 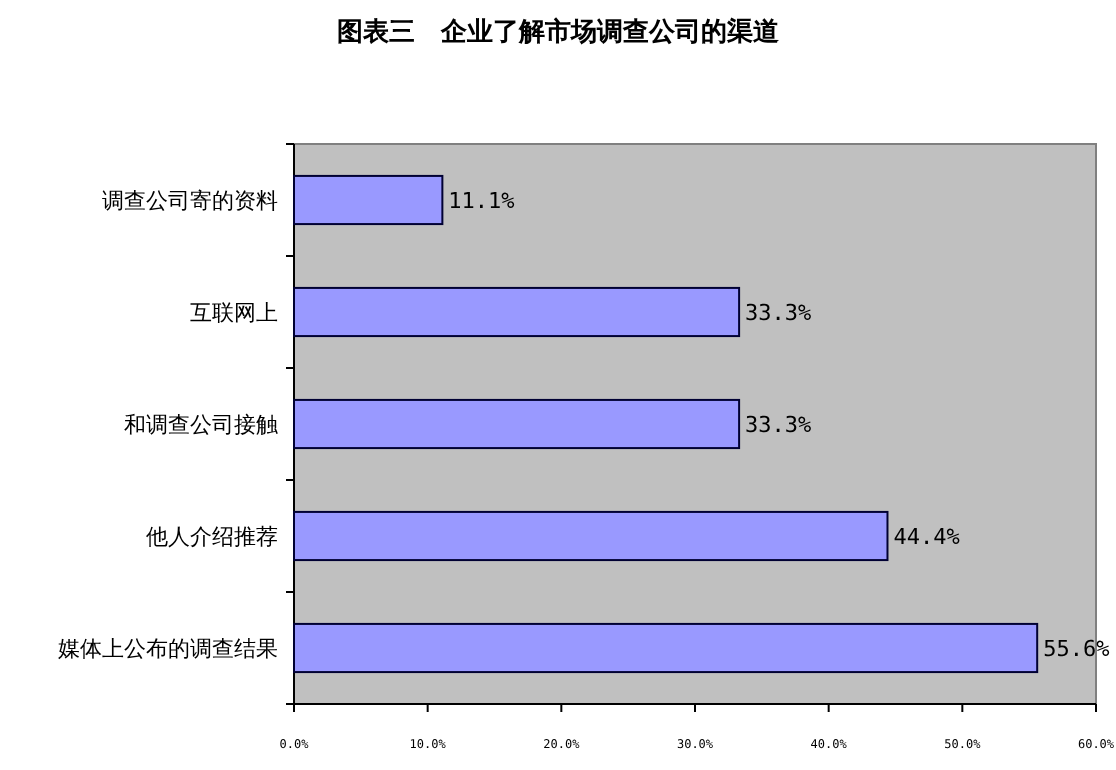 What do you see at coordinates (559, 32) in the screenshot?
I see `chart-title: 图表三 企业了解市场调查公司的渠道` at bounding box center [559, 32].